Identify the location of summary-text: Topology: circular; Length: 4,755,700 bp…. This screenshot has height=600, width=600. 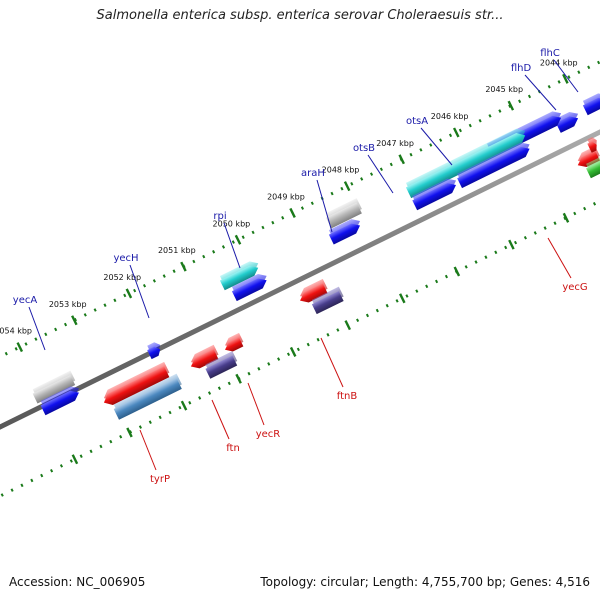
(425, 582).